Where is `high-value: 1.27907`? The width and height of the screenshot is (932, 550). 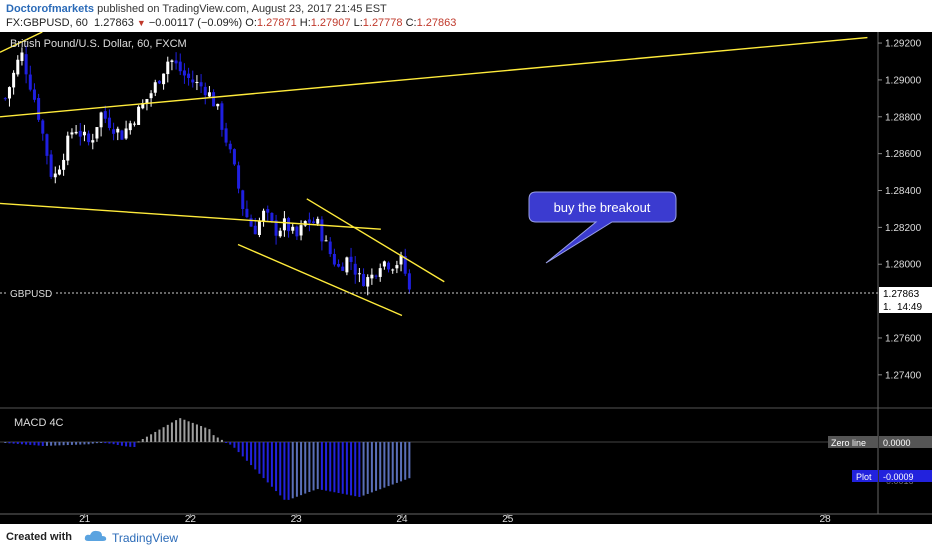 high-value: 1.27907 is located at coordinates (330, 23).